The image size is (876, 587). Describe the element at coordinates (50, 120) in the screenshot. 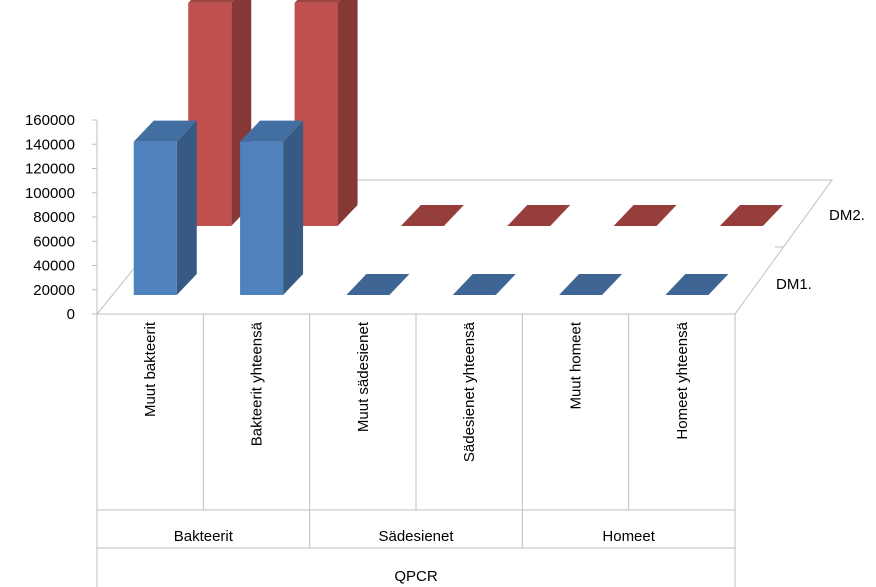

I see `y-tick-label: 160000` at that location.